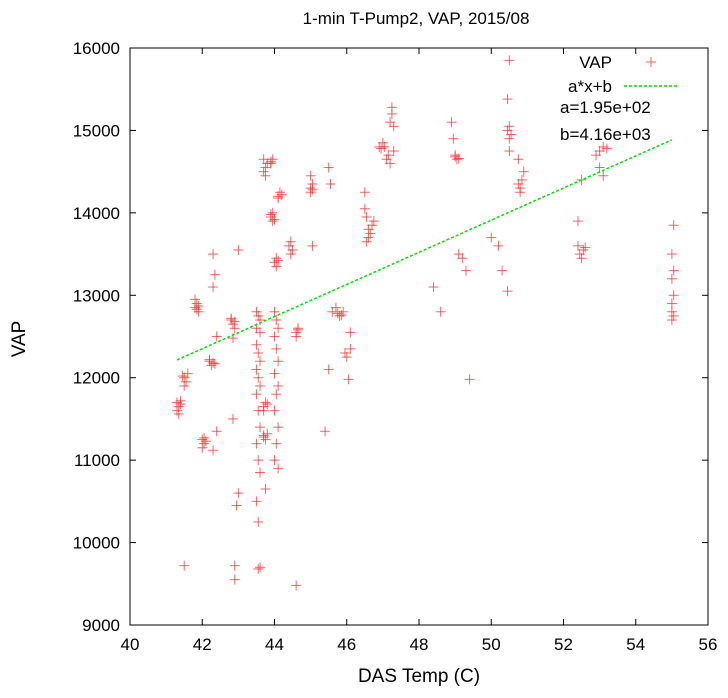  Describe the element at coordinates (595, 62) in the screenshot. I see `legend-label-vap: VAP` at that location.